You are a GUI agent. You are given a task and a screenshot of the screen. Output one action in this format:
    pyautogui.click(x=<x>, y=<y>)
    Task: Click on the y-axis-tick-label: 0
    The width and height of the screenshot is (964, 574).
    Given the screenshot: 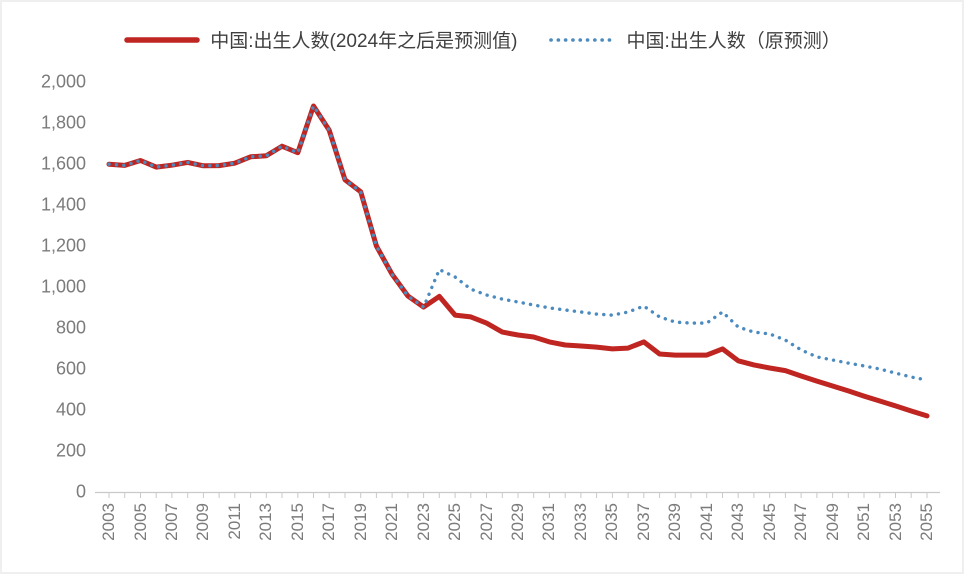 What is the action you would take?
    pyautogui.click(x=80, y=491)
    